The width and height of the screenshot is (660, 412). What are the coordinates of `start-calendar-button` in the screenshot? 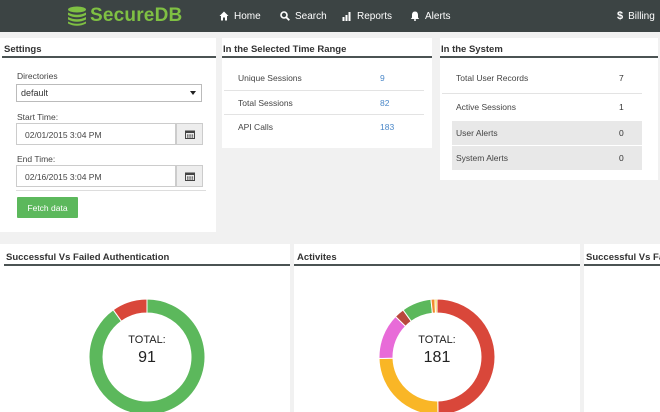 It's located at (189, 134).